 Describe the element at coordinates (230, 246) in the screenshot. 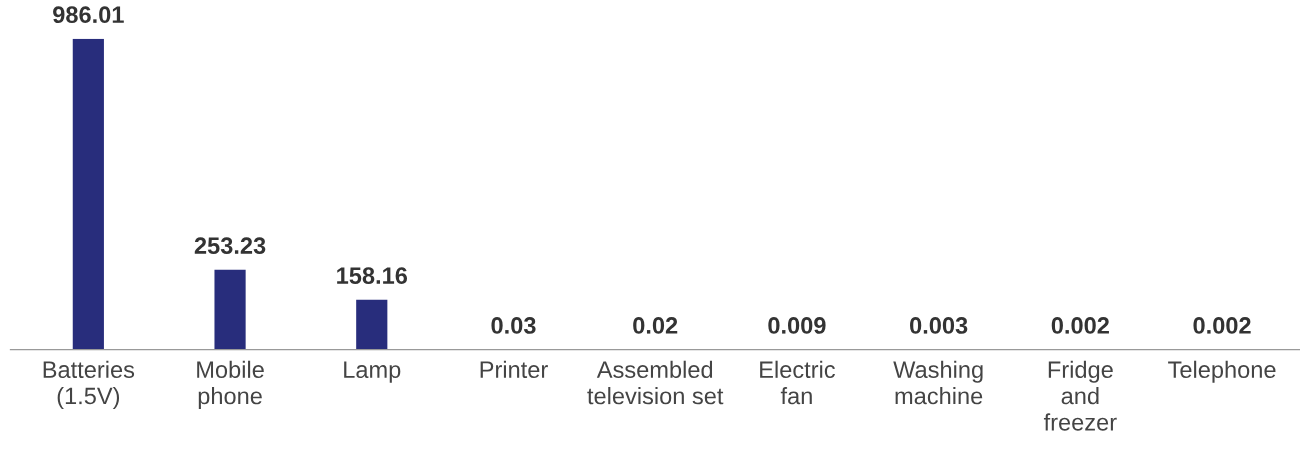

I see `data-label: 253.23` at that location.